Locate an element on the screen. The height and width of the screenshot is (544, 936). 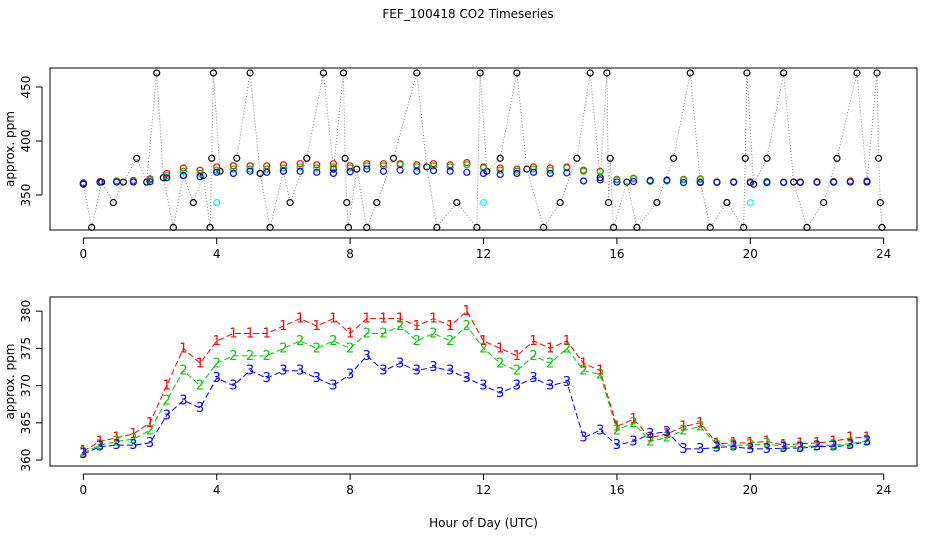
y-tick-label: 370 is located at coordinates (26, 385).